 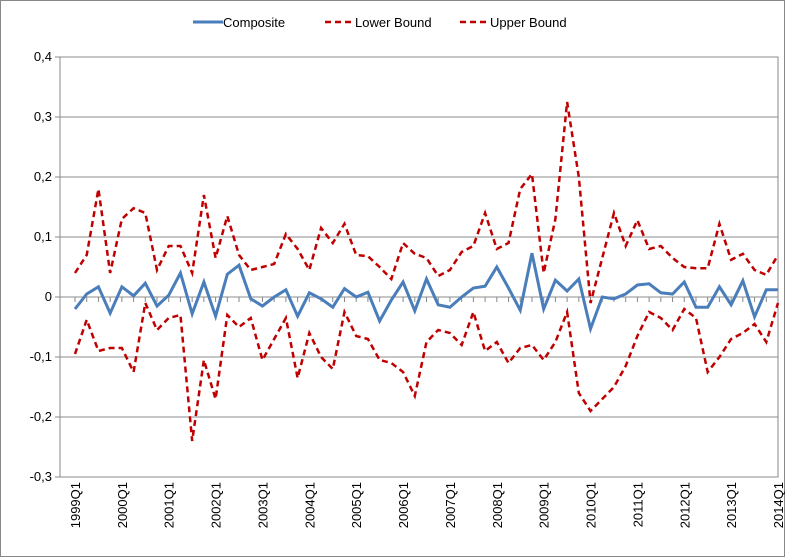 I want to click on legend-label: Composite, so click(x=254, y=22).